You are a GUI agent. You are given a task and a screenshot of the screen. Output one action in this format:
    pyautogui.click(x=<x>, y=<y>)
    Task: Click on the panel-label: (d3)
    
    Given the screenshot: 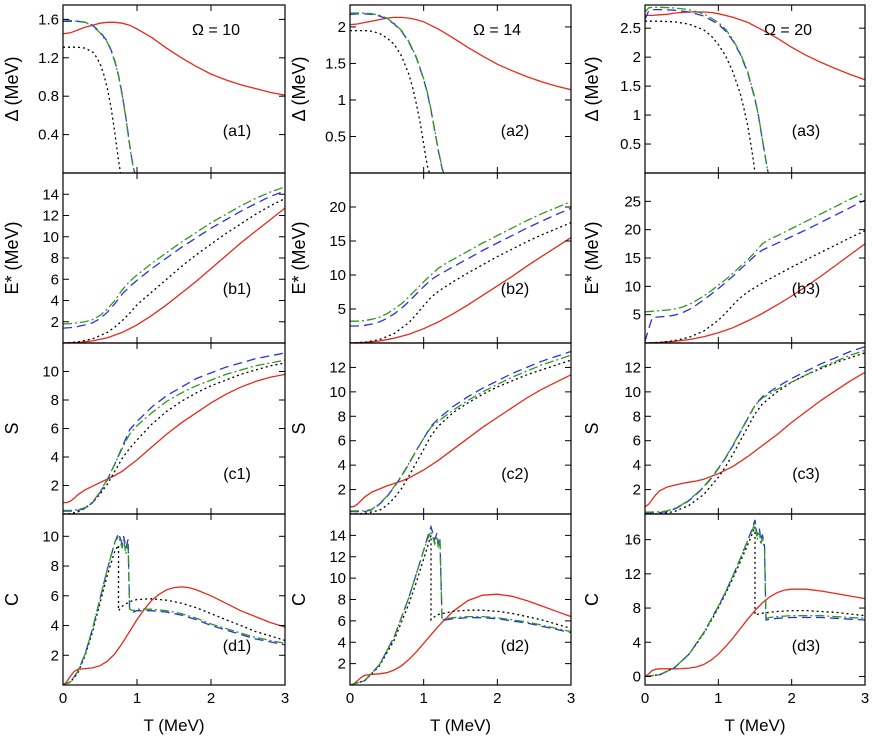 What is the action you would take?
    pyautogui.click(x=806, y=646)
    